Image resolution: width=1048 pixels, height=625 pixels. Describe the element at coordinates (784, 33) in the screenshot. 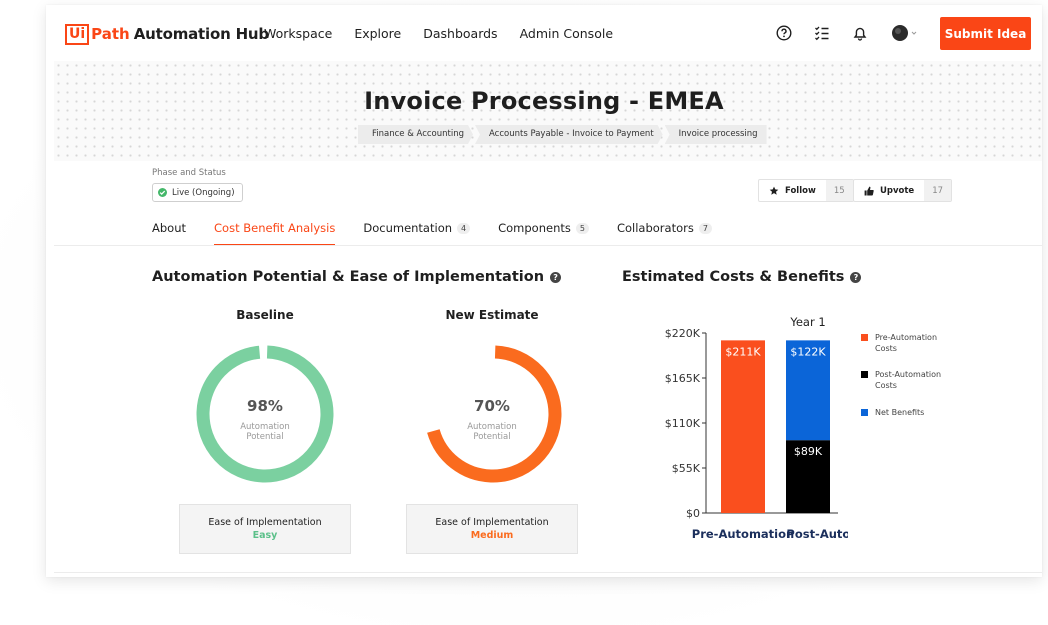

I see `help-icon` at that location.